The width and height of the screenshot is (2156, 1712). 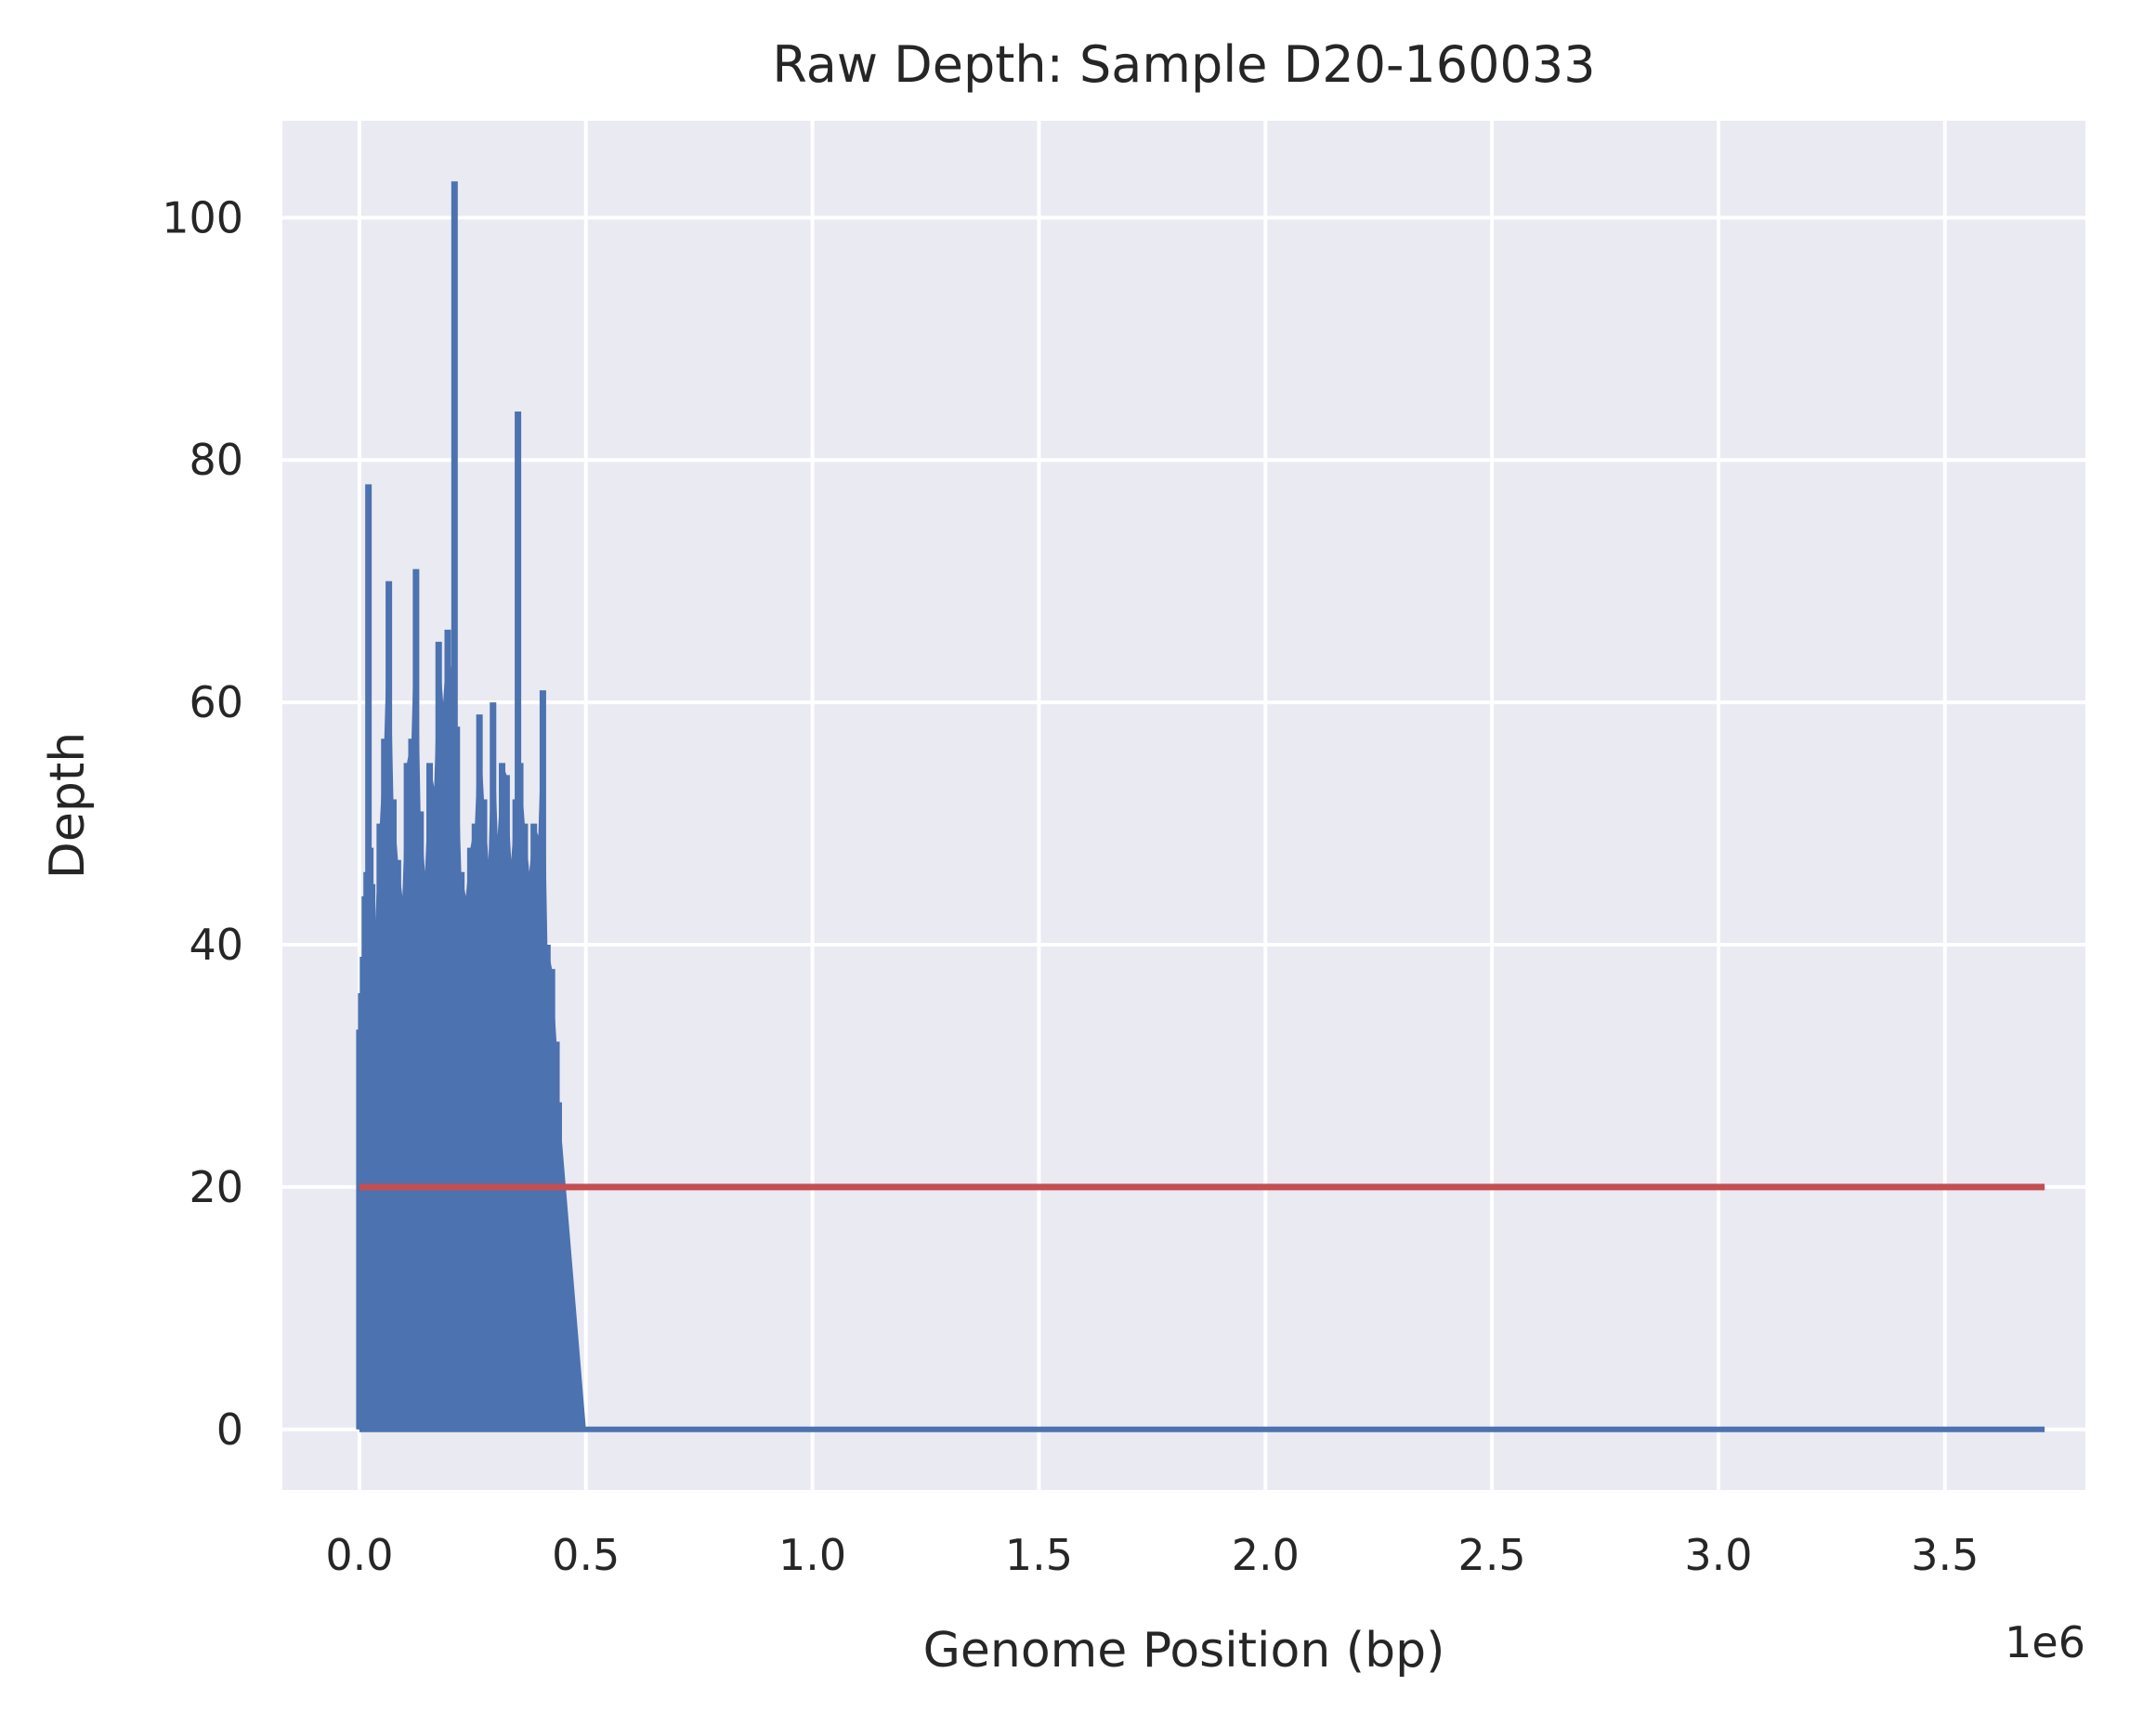 What do you see at coordinates (1183, 64) in the screenshot?
I see `chart-title: Raw Depth: Sample D20-160033` at bounding box center [1183, 64].